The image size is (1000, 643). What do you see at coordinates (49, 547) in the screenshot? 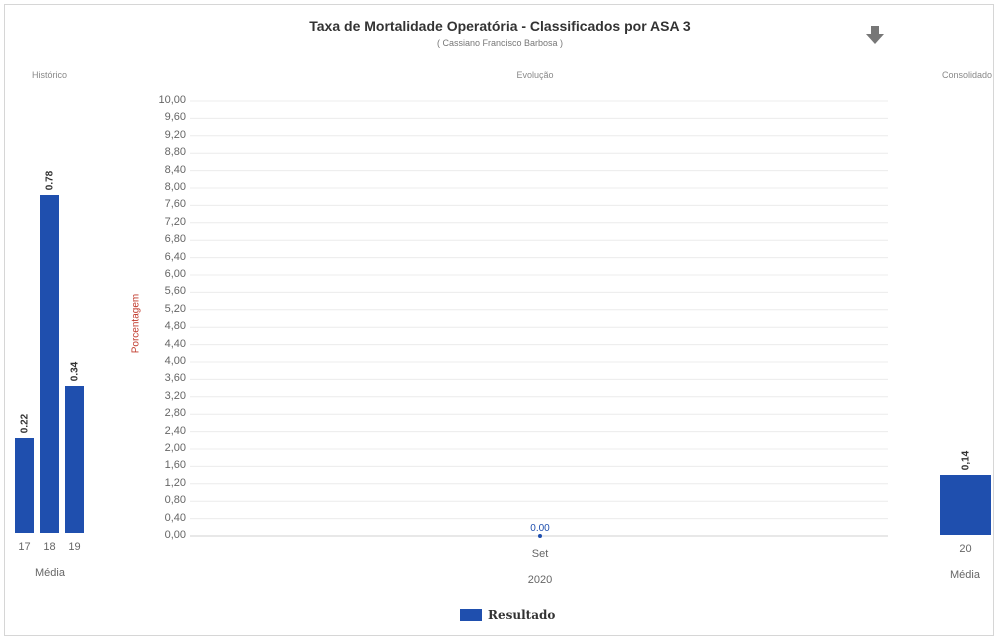
I see `x-tick-18: 18` at bounding box center [49, 547].